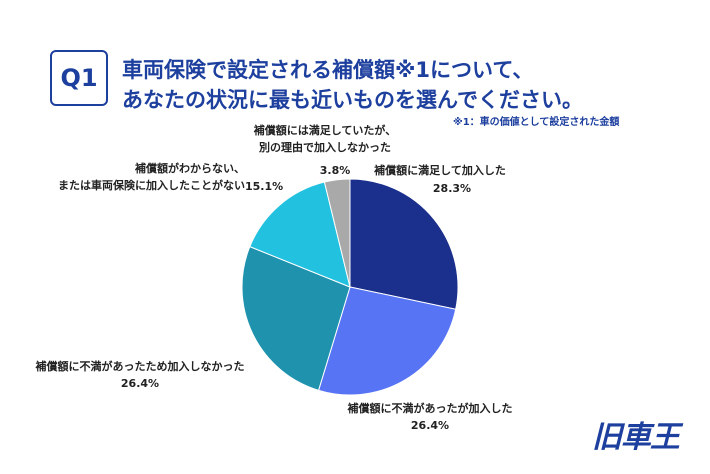 The height and width of the screenshot is (474, 710). I want to click on slice-label: 補償額に不満があったため加入しなかった, so click(140, 366).